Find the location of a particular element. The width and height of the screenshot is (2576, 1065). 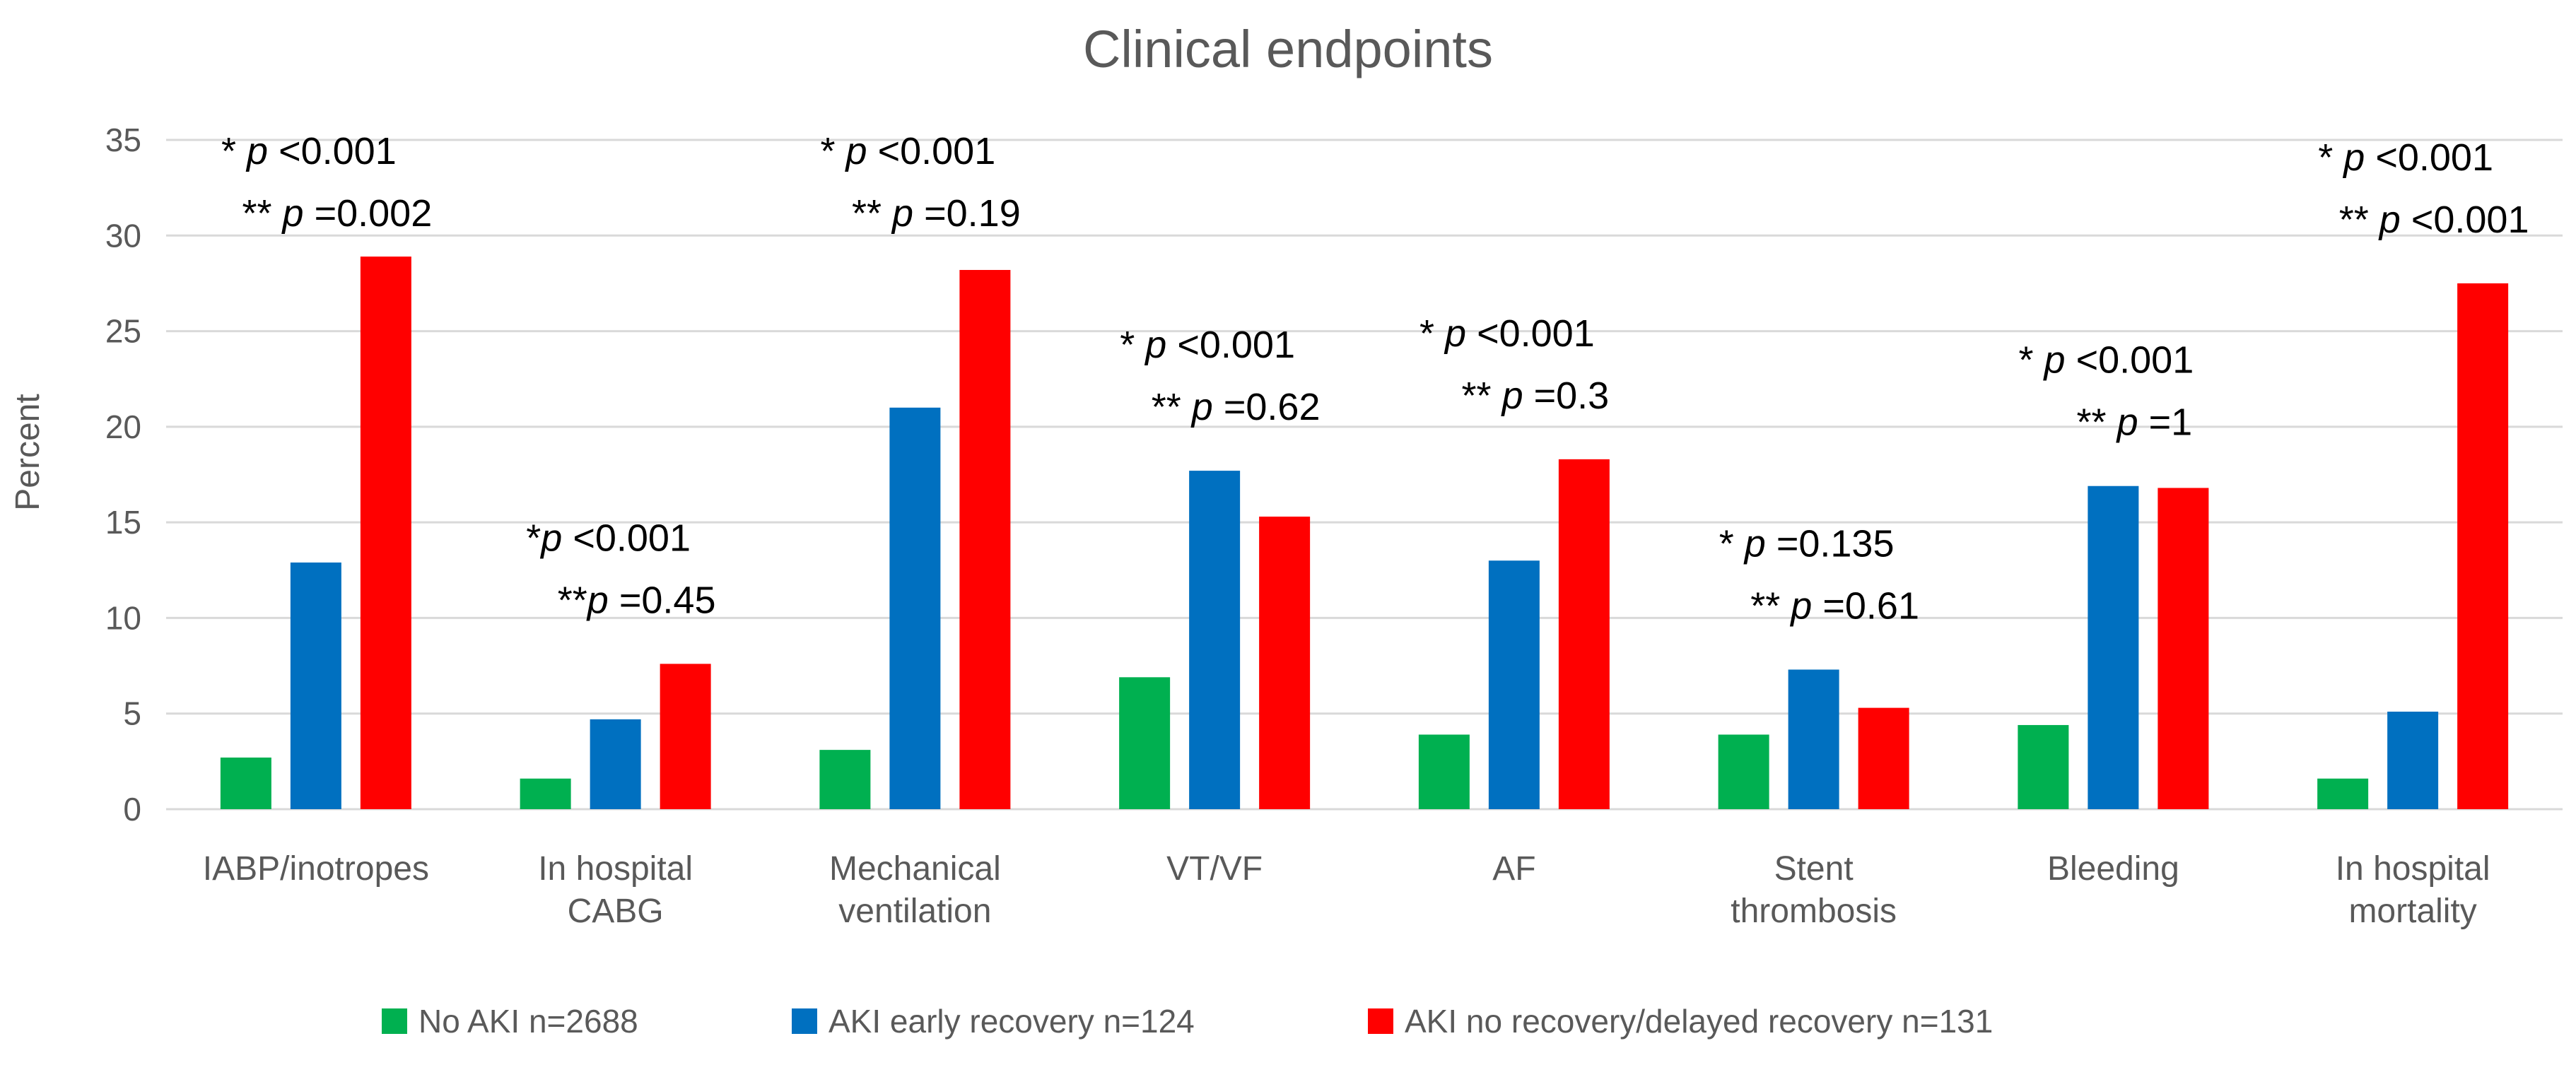

p-value-annotation: ** p =0.61 is located at coordinates (1835, 605).